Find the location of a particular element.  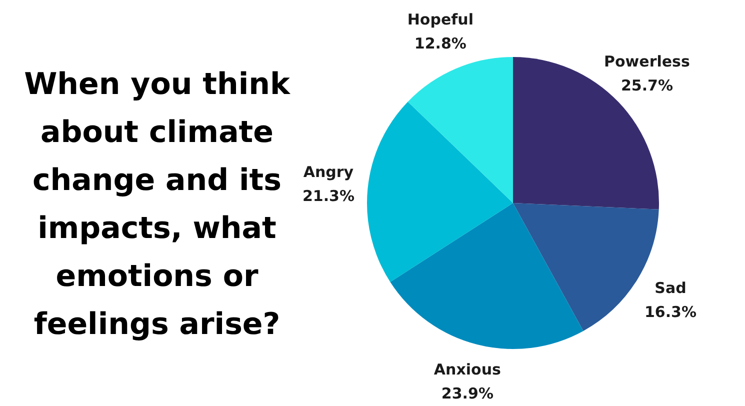

slice-label: Powerless is located at coordinates (647, 61).